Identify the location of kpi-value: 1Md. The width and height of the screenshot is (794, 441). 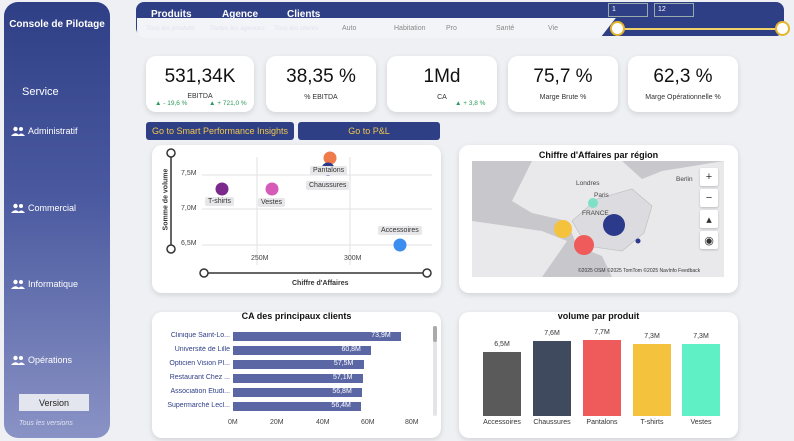
(442, 76).